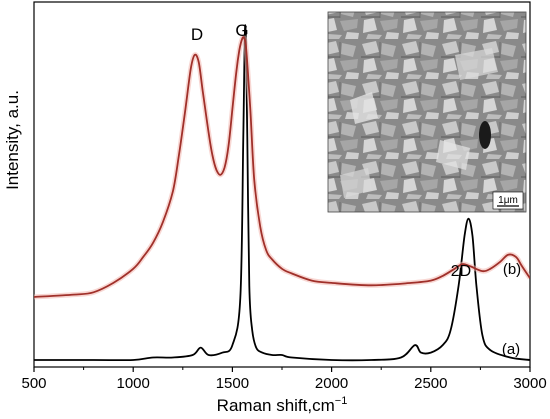  I want to click on peak-label-d: D, so click(197, 34).